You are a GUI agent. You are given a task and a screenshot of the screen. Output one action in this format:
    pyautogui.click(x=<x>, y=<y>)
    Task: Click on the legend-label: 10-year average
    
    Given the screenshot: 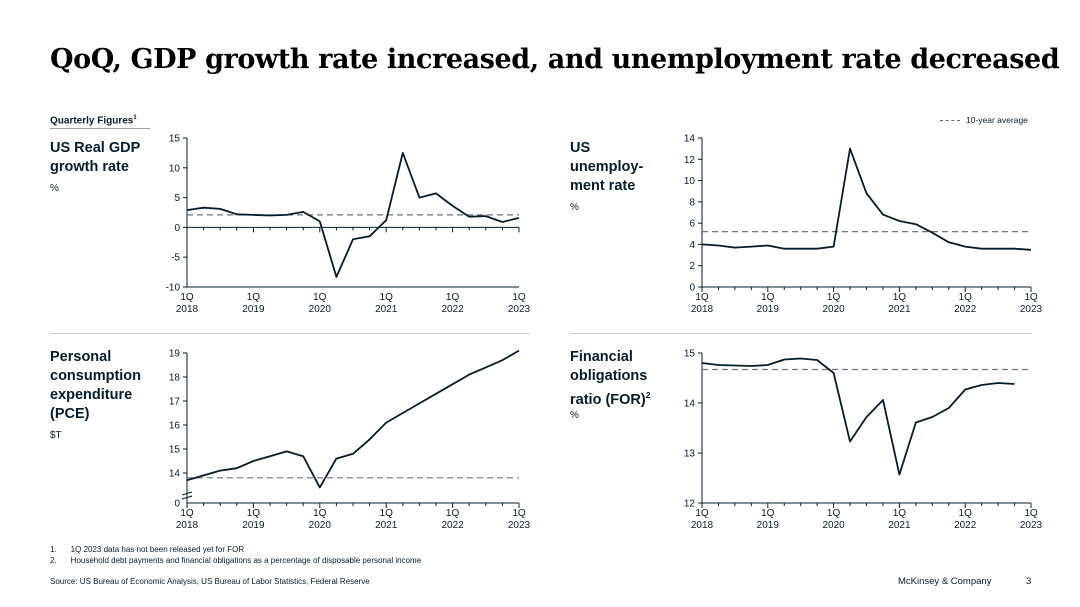 What is the action you would take?
    pyautogui.click(x=997, y=120)
    